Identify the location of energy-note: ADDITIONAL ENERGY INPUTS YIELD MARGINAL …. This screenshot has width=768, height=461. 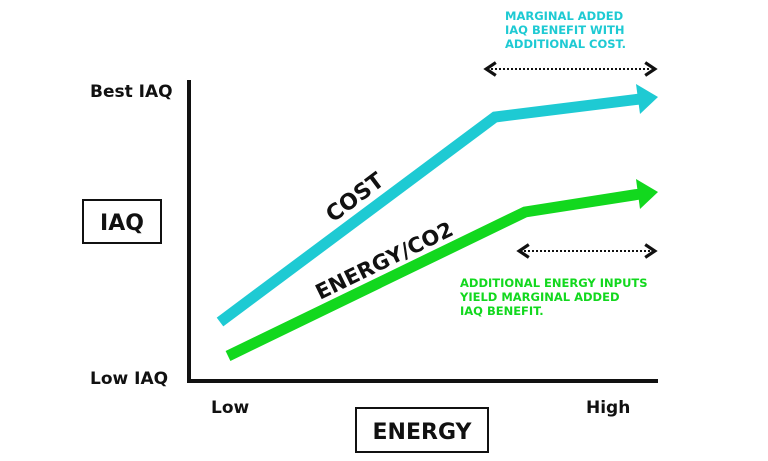
(553, 297).